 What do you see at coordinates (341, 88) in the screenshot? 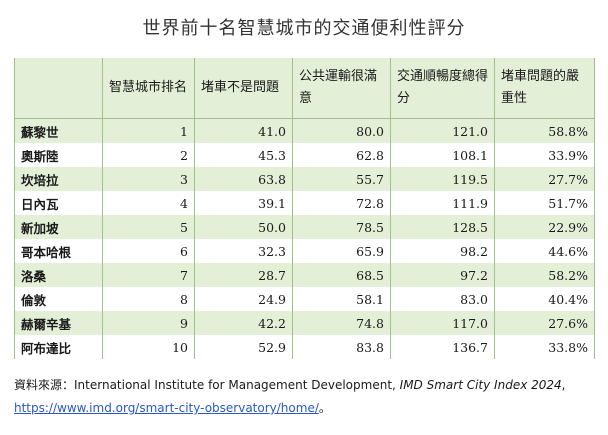
I see `header-public-transport: 公共運輸很滿意` at bounding box center [341, 88].